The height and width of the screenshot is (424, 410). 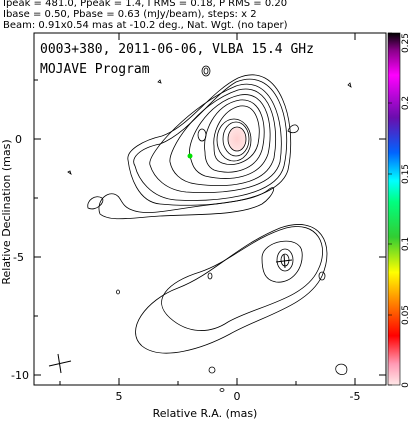 I want to click on y-tick-label: -5, so click(x=18, y=257).